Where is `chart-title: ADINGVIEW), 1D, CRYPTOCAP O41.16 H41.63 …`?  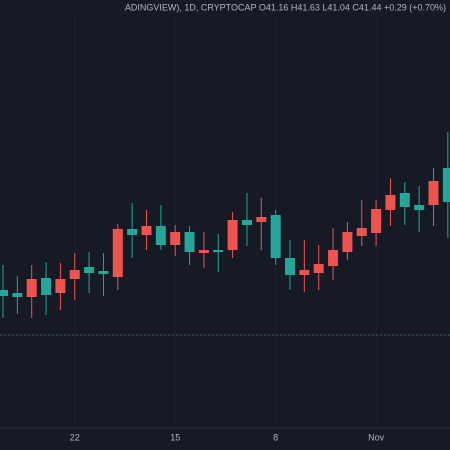
chart-title: ADINGVIEW), 1D, CRYPTOCAP O41.16 H41.63 … is located at coordinates (285, 7).